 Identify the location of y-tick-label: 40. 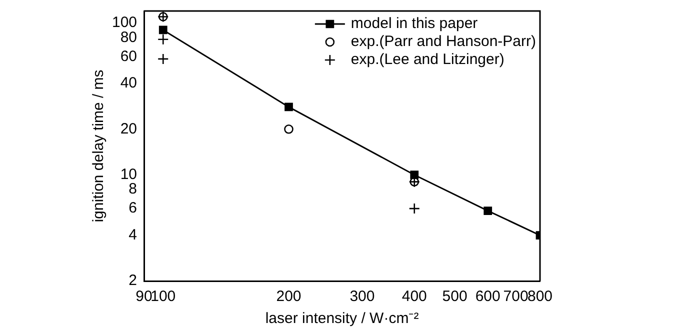
(129, 83).